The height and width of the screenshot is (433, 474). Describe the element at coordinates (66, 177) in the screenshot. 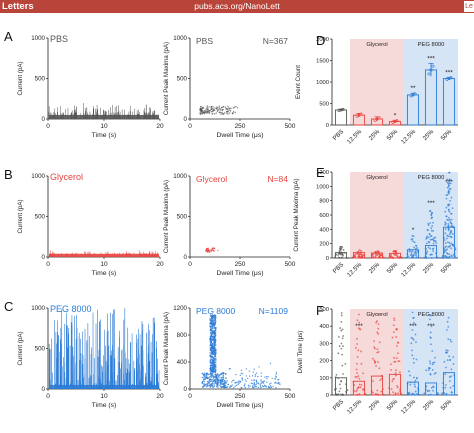

I see `panel-label-B: Glycerol` at that location.